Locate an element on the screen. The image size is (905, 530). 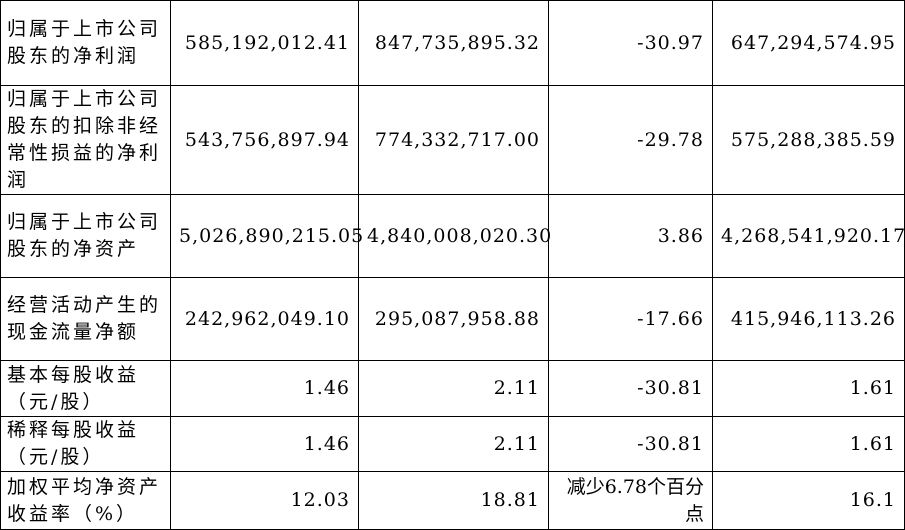
cell-value: -17.66 is located at coordinates (630, 319).